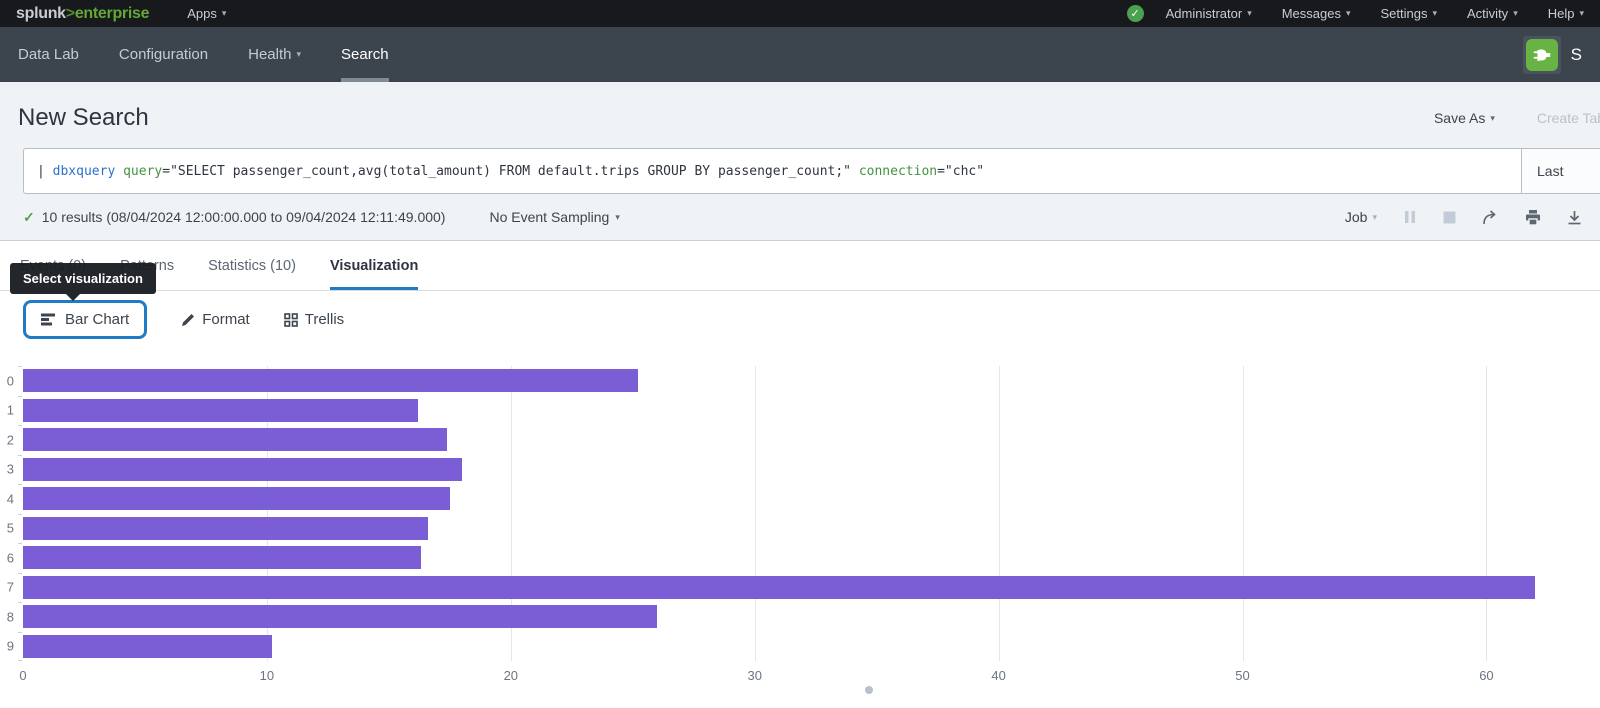 The height and width of the screenshot is (708, 1600). I want to click on x-axis-tick-label: 10, so click(267, 675).